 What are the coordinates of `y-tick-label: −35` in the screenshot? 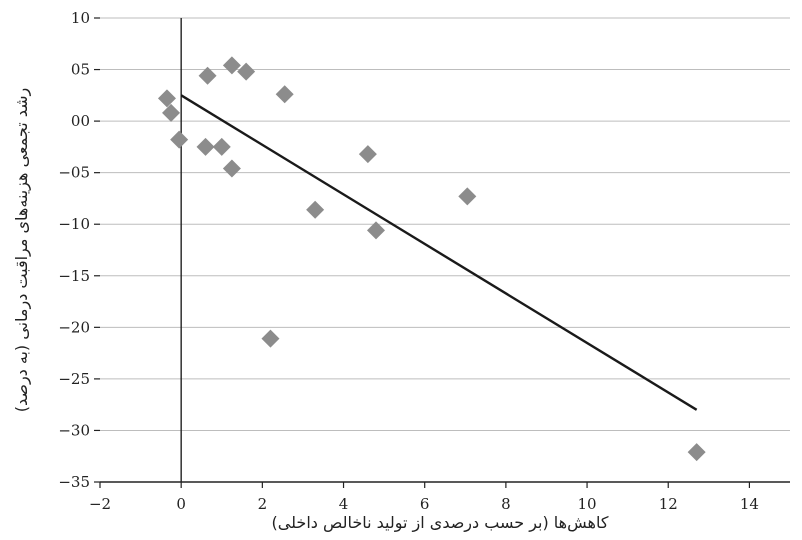 It's located at (74, 482).